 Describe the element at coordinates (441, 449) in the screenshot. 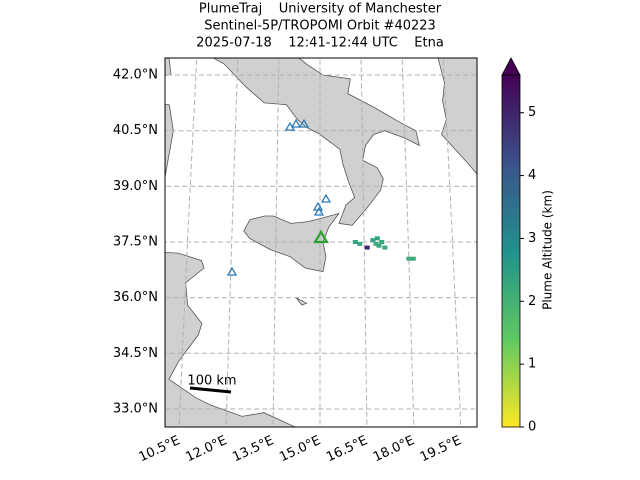

I see `lon-tick-label: 19.5°E` at that location.